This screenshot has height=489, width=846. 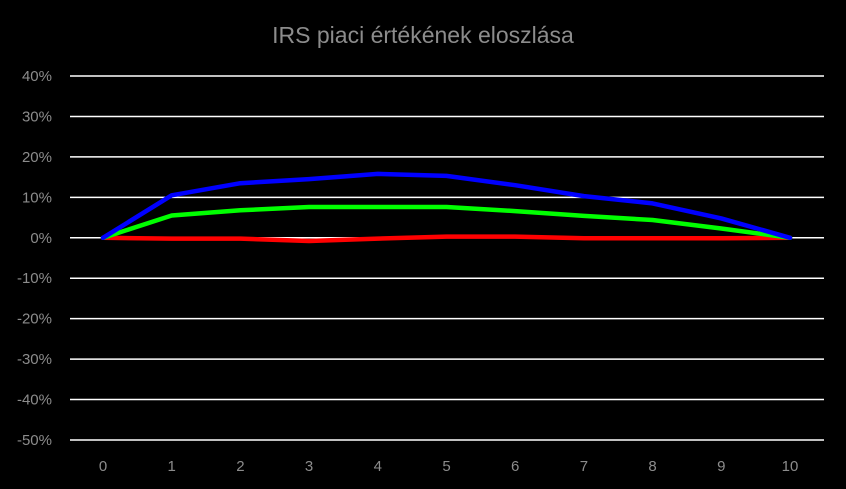 I want to click on y-tick-label: 40%, so click(x=37, y=76).